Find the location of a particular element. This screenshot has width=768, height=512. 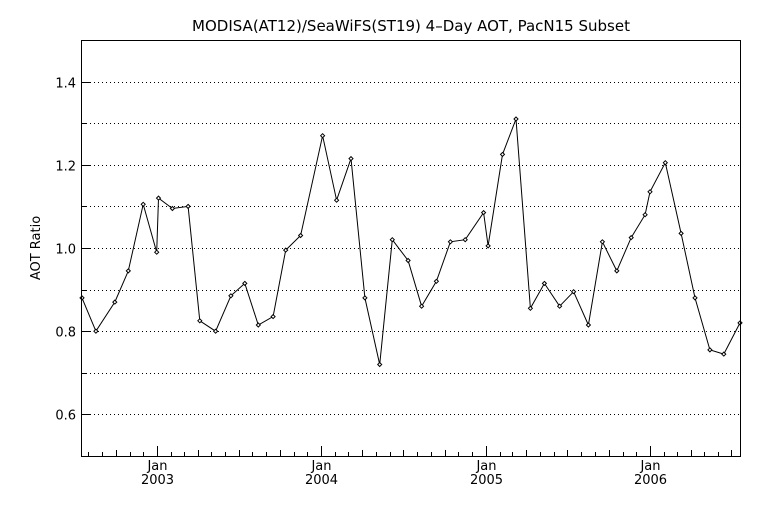

x-tick-year-label: 2006 is located at coordinates (650, 480).